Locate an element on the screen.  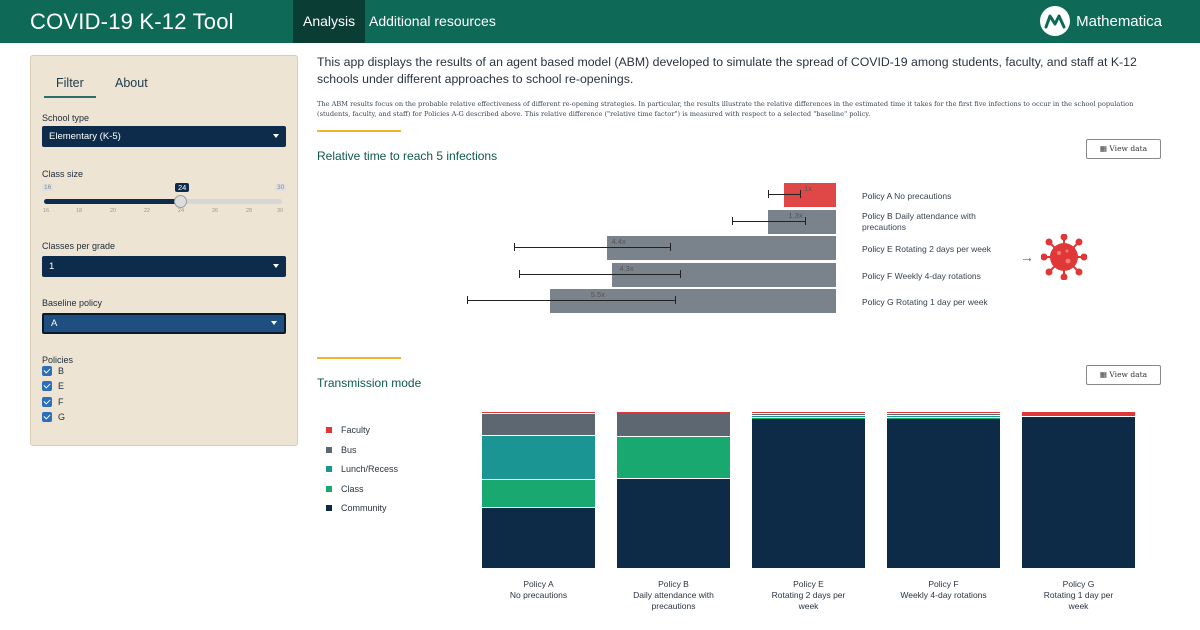
legend-label: Lunch/Recess is located at coordinates (370, 469).